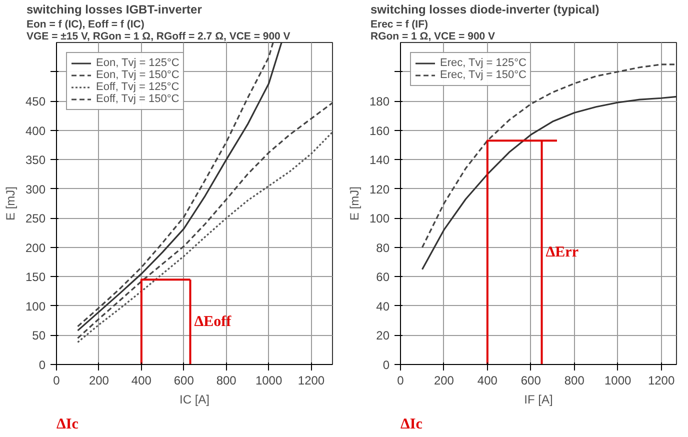 The image size is (688, 437). Describe the element at coordinates (39, 335) in the screenshot. I see `y-tick-label: 50` at that location.